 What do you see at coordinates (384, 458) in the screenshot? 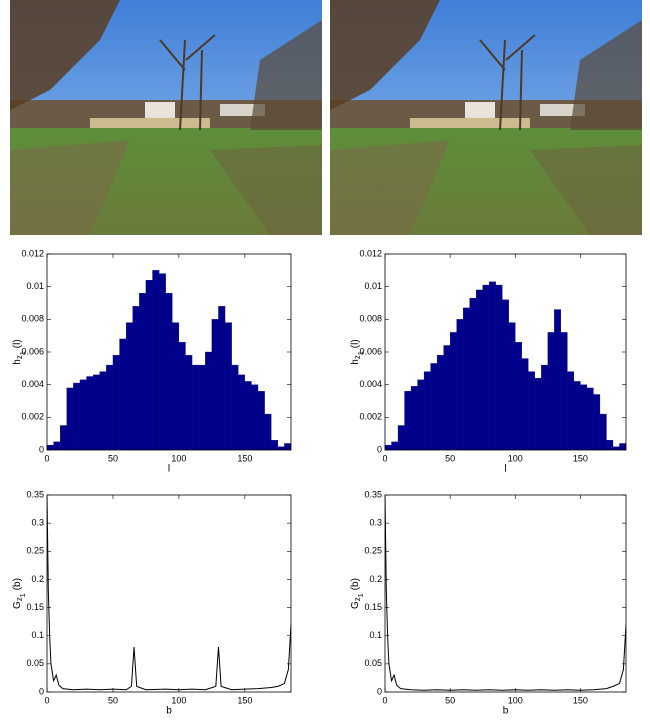
I see `x-tick-label: 0` at bounding box center [384, 458].